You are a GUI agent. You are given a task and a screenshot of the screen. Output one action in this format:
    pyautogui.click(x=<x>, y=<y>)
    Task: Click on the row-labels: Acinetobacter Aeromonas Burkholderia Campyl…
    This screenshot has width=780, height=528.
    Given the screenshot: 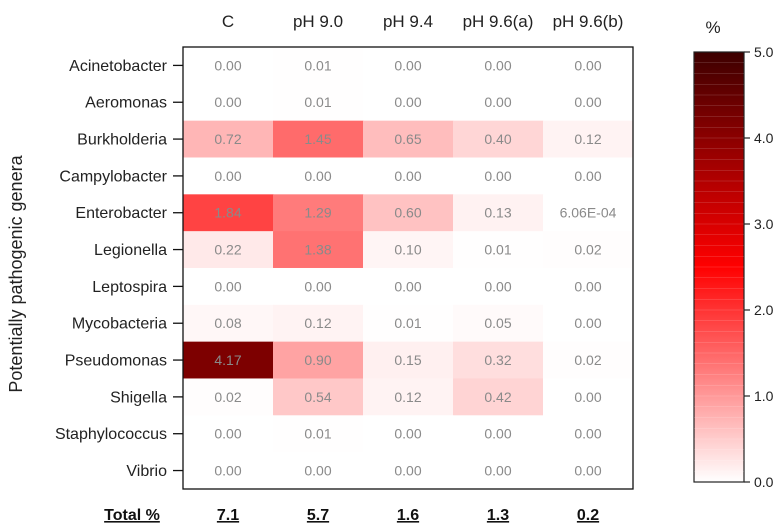 What is the action you would take?
    pyautogui.click(x=119, y=269)
    